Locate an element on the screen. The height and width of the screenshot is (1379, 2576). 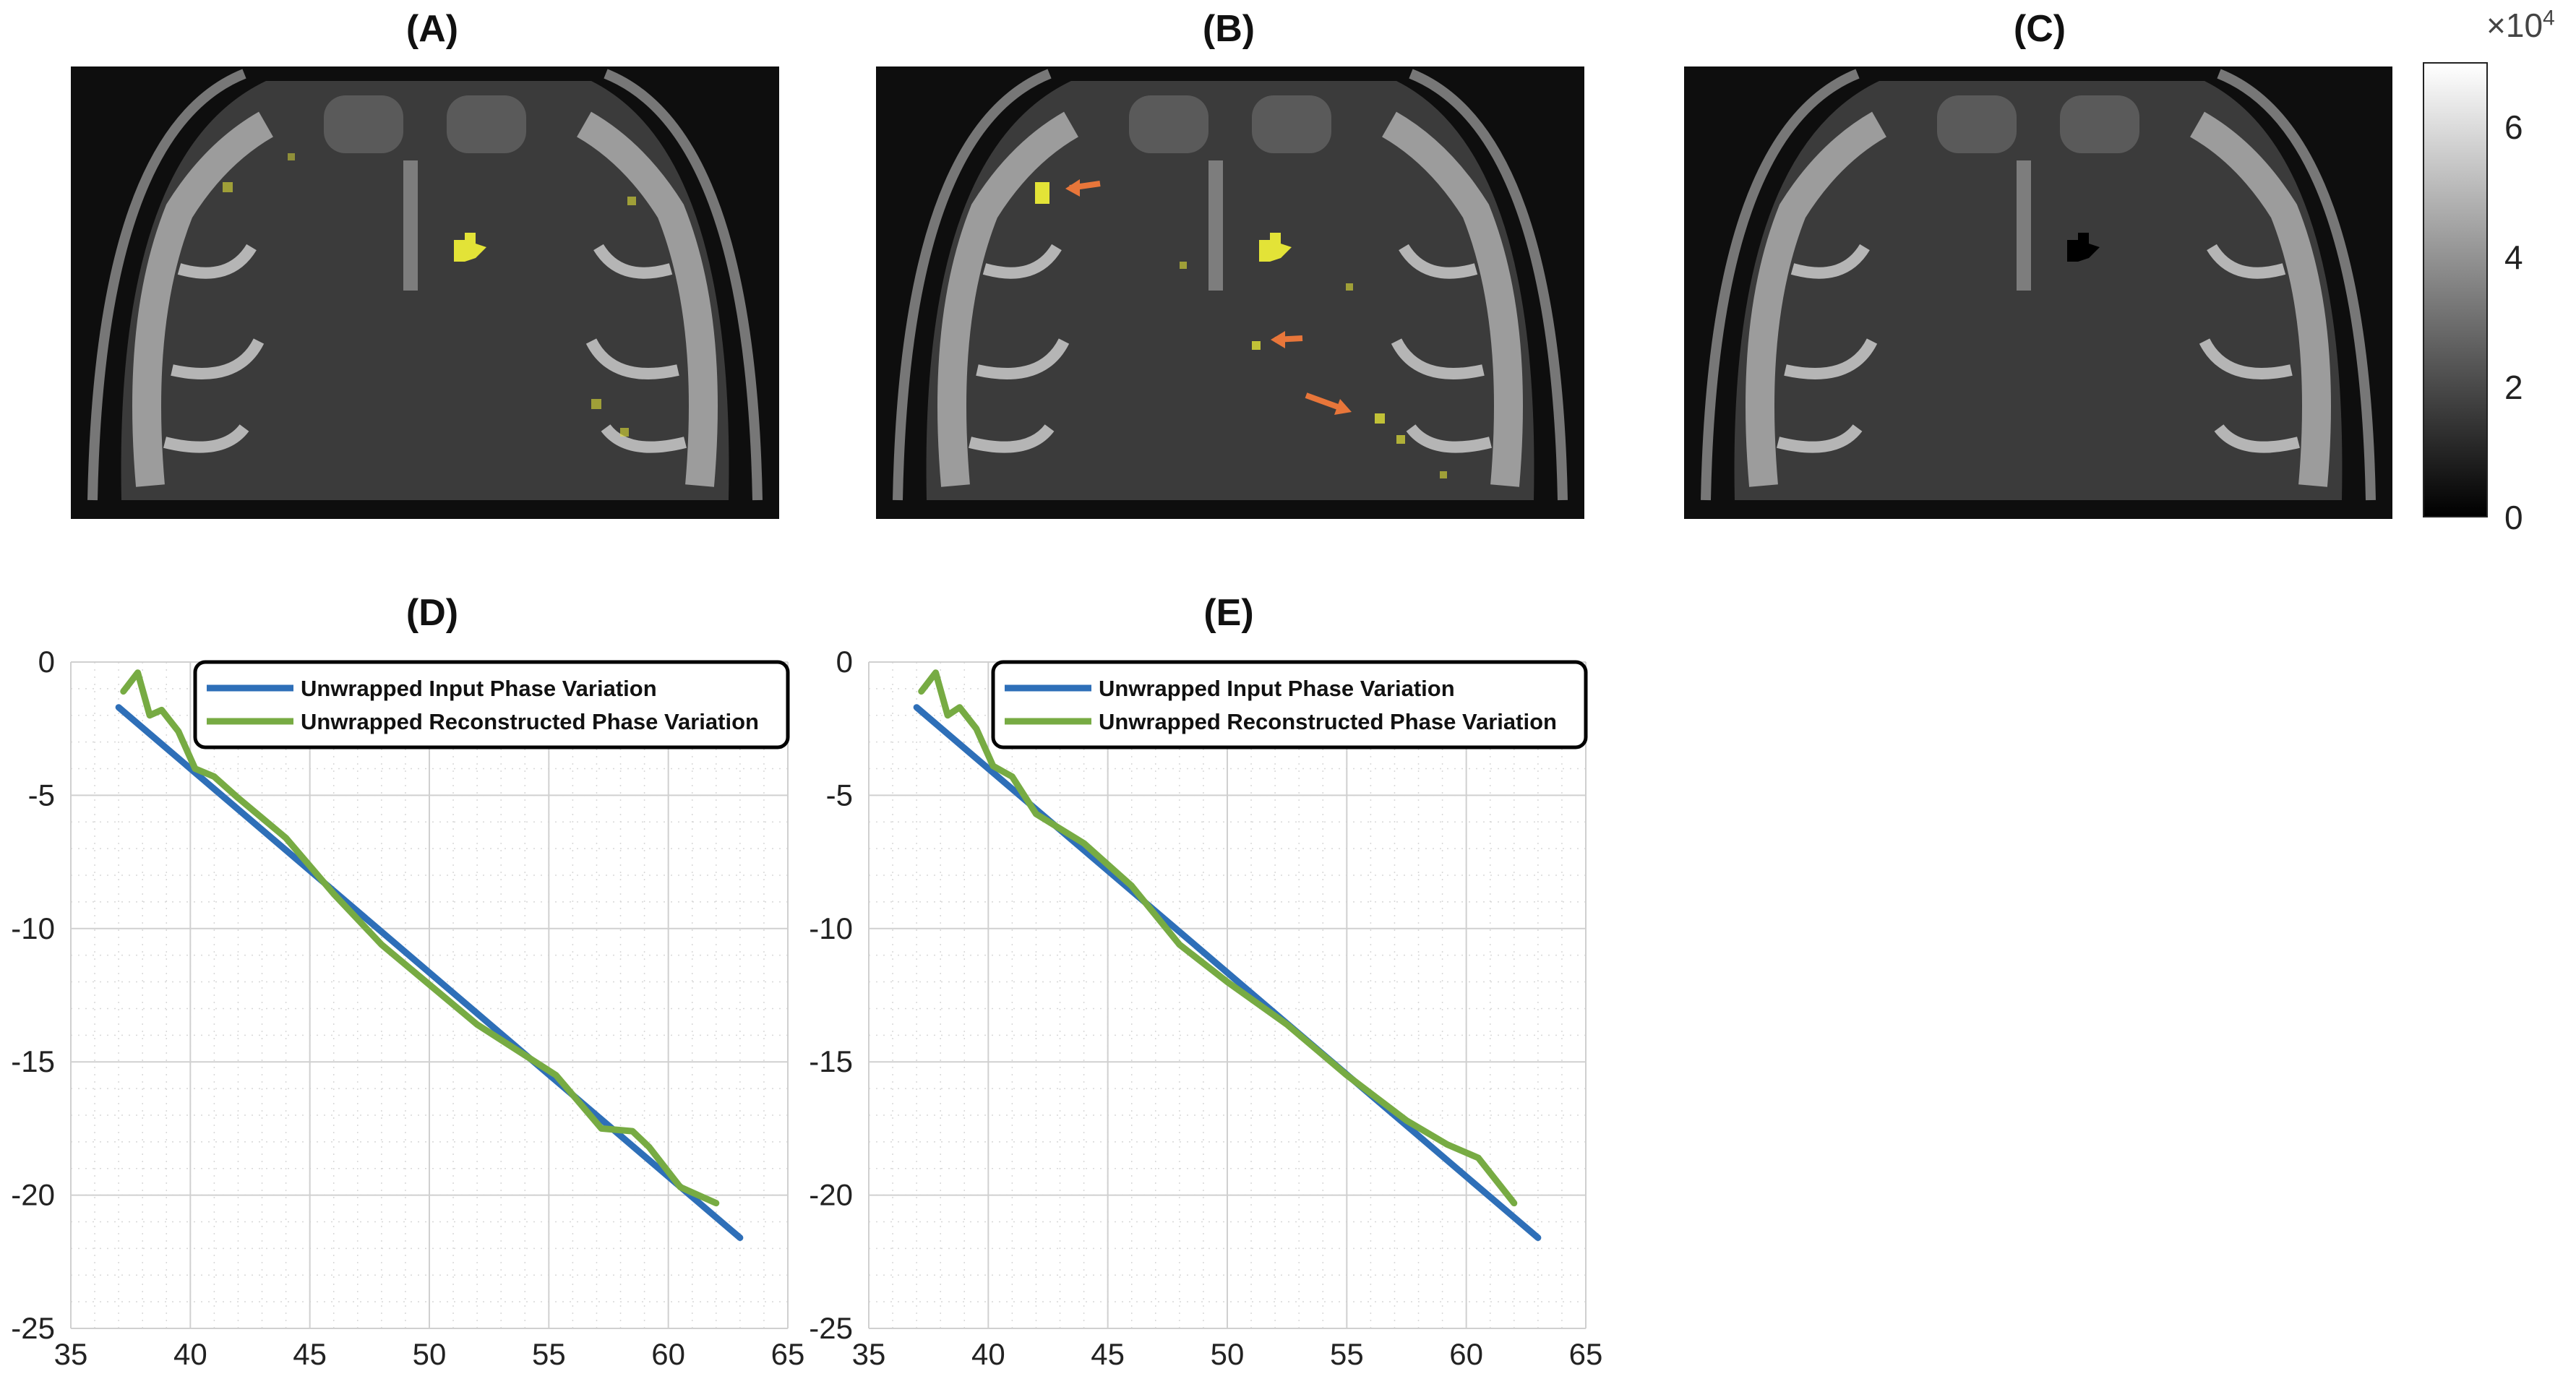
panel-title-c: (C) is located at coordinates (2039, 29).